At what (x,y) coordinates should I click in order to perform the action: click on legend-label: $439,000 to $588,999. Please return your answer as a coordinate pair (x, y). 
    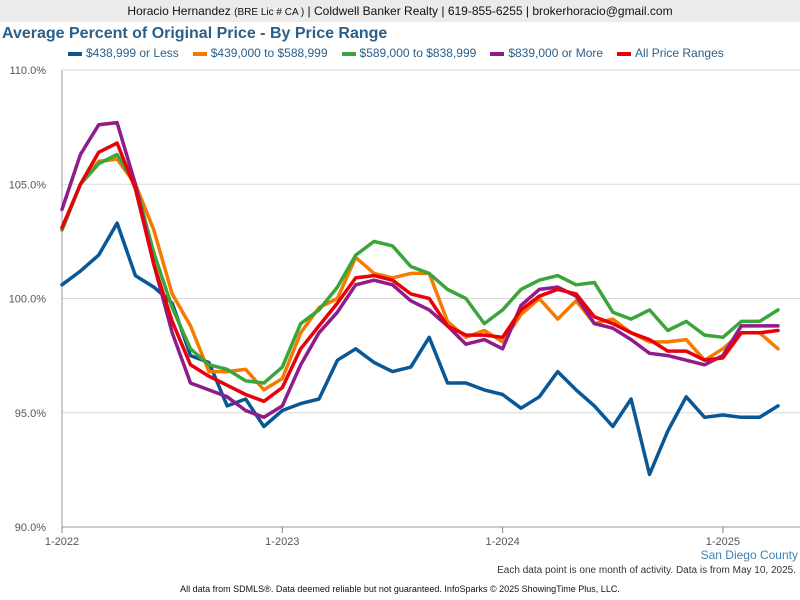
    Looking at the image, I should click on (269, 53).